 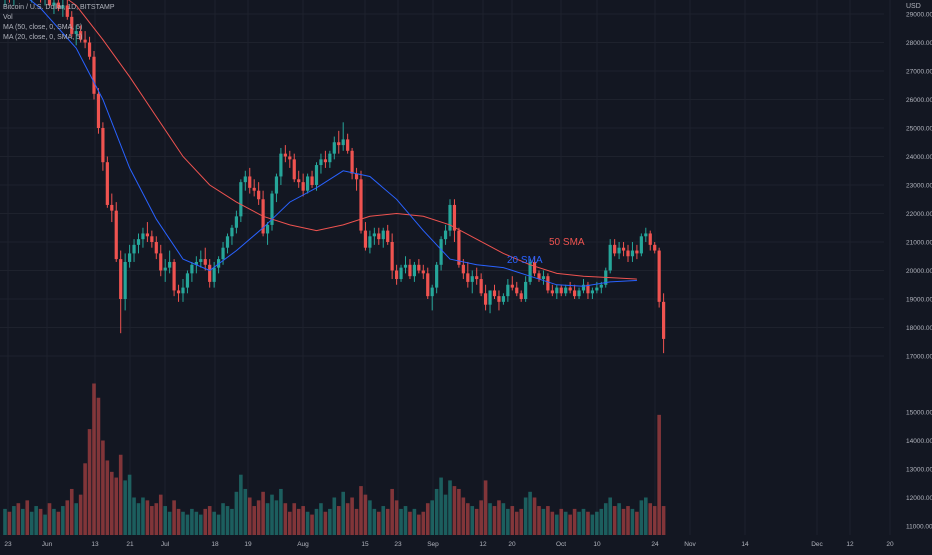 I want to click on time-tick-label: 23, so click(x=398, y=544).